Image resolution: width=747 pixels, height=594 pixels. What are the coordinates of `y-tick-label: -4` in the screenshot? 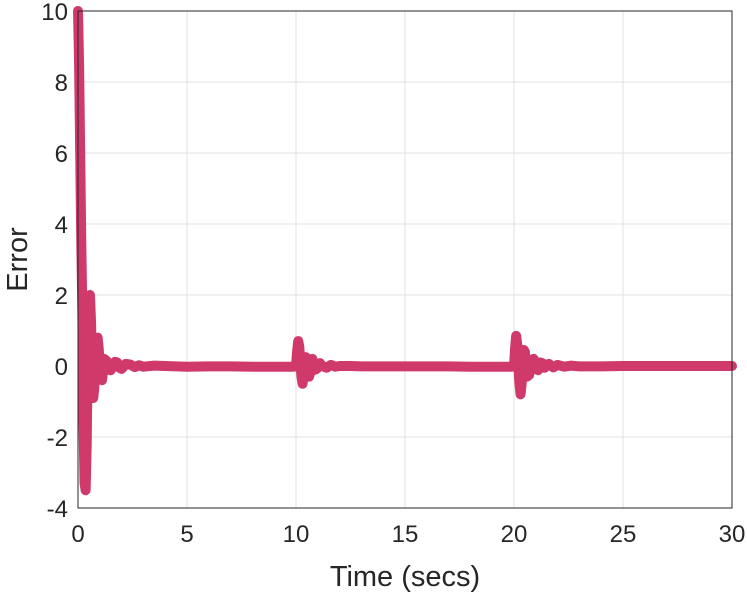 It's located at (57, 509).